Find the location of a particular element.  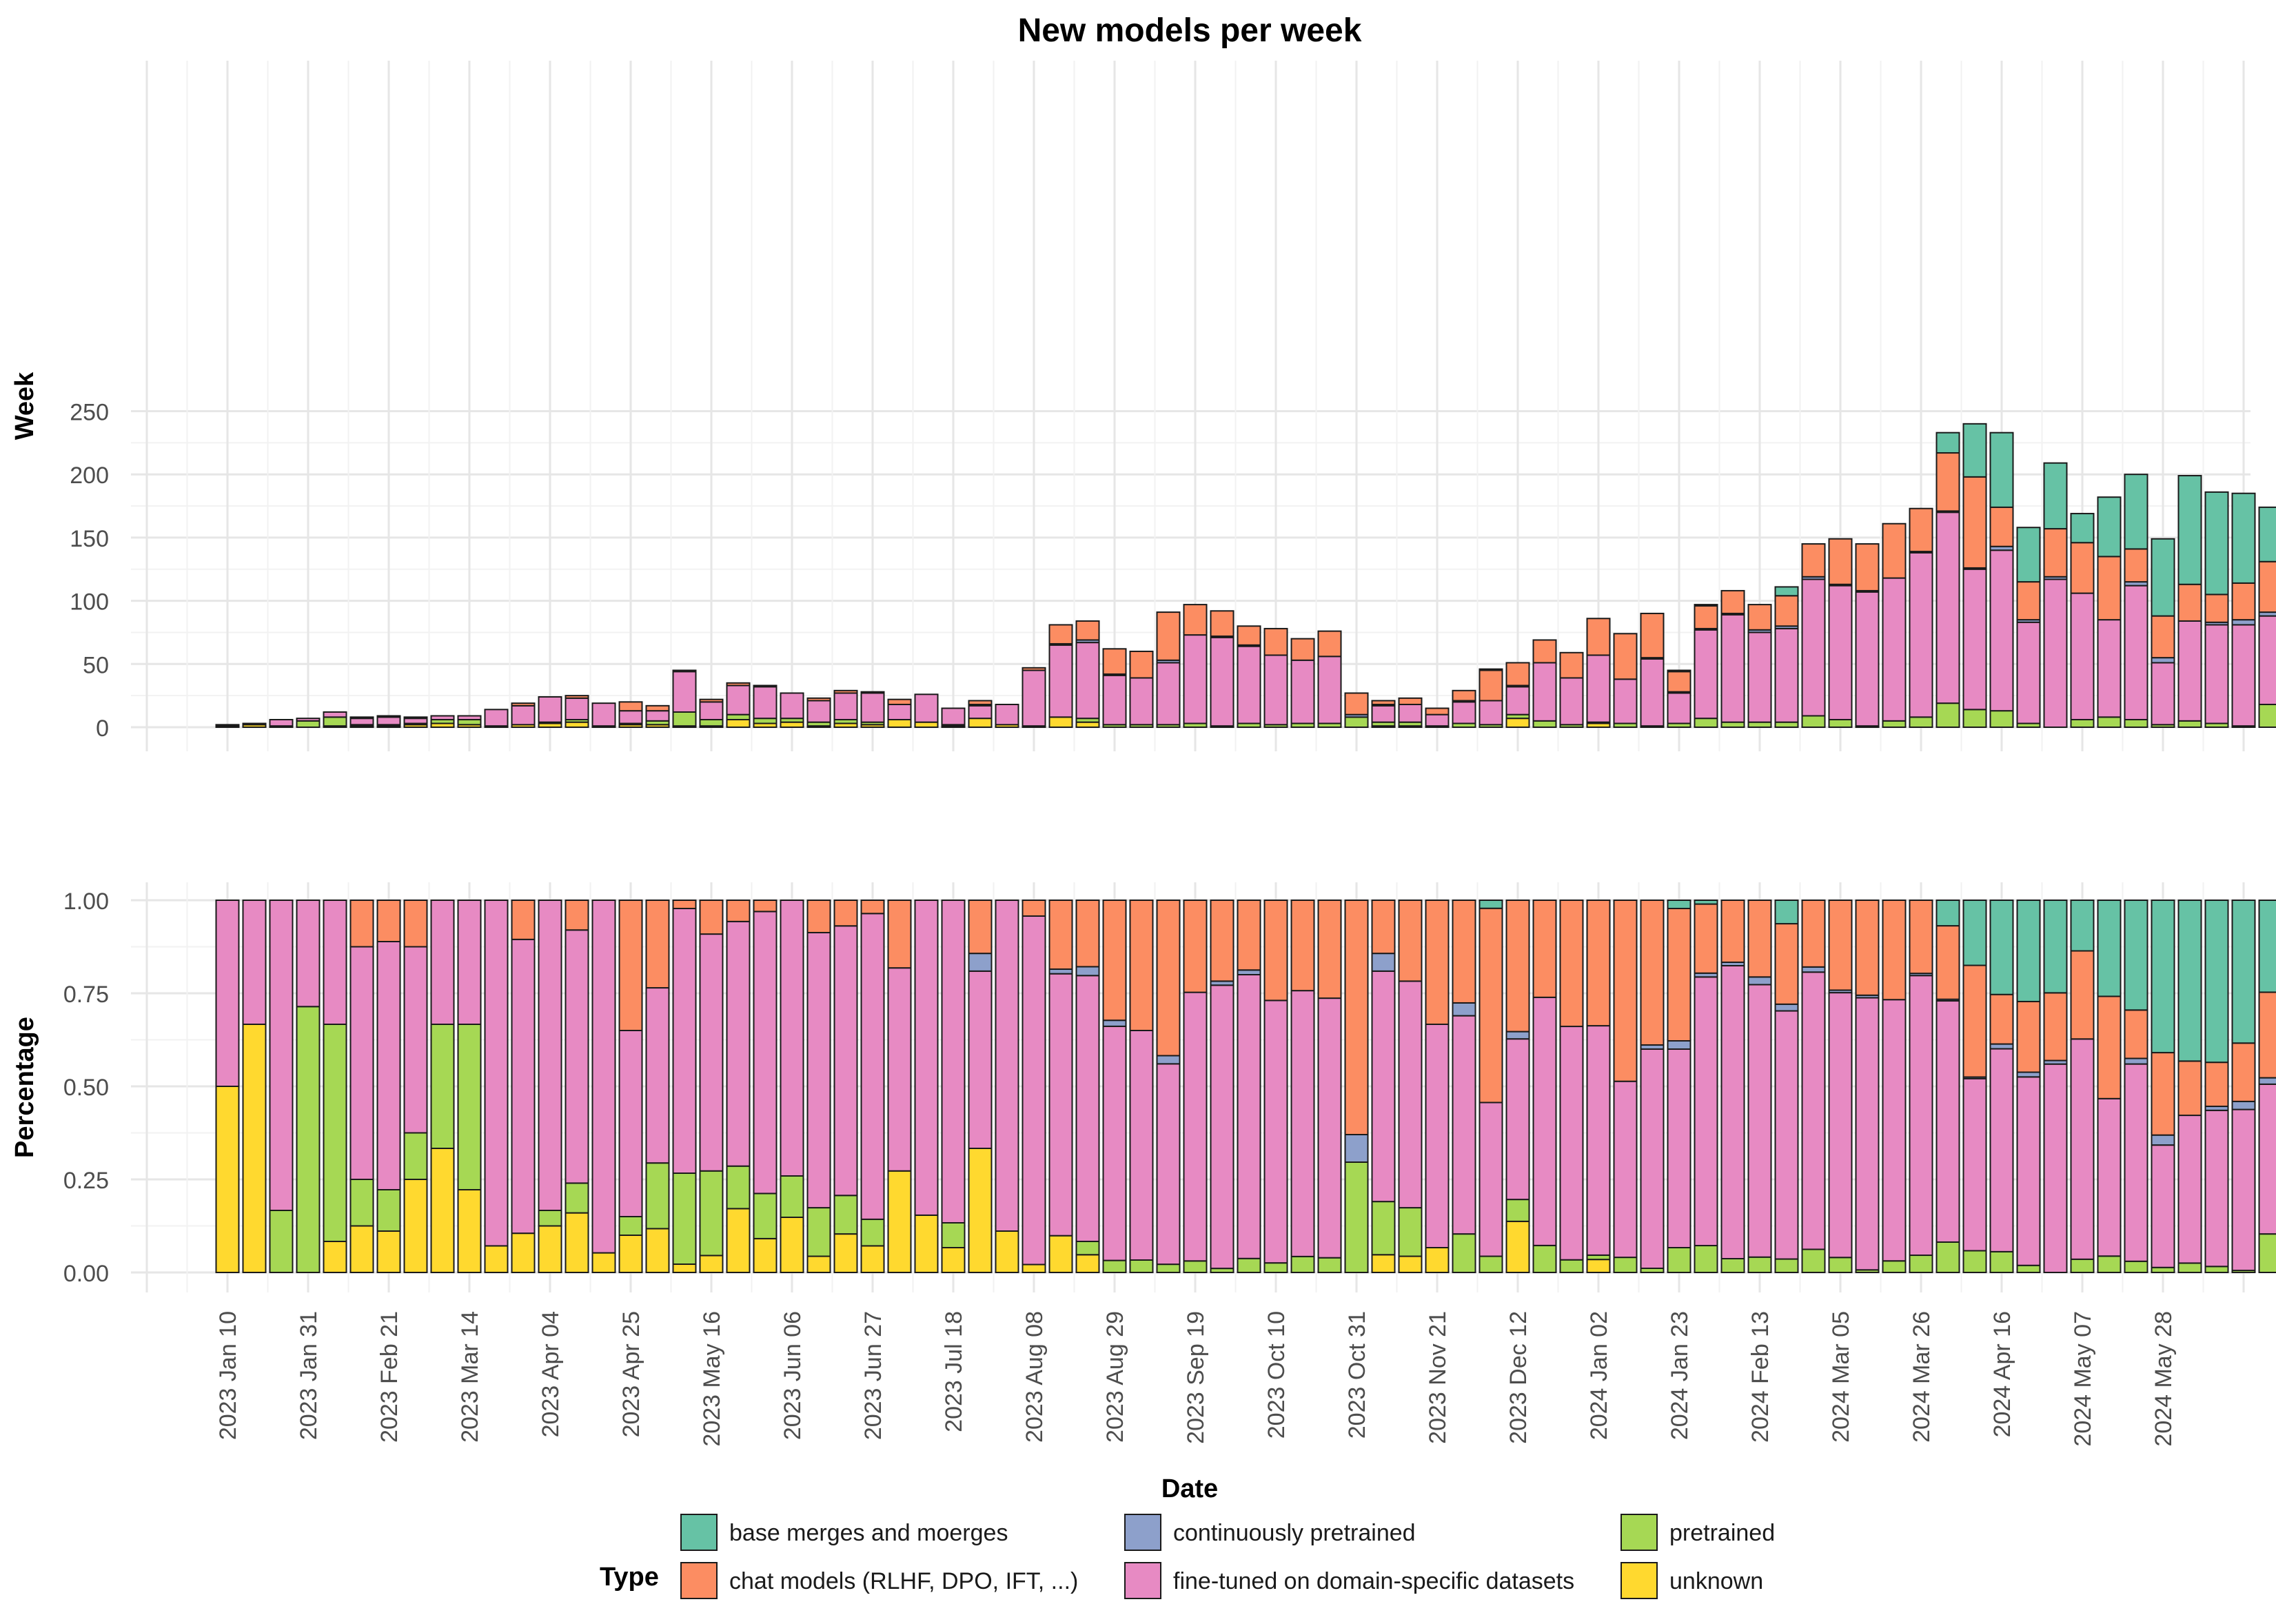

y-axis-title: Week is located at coordinates (24, 406).